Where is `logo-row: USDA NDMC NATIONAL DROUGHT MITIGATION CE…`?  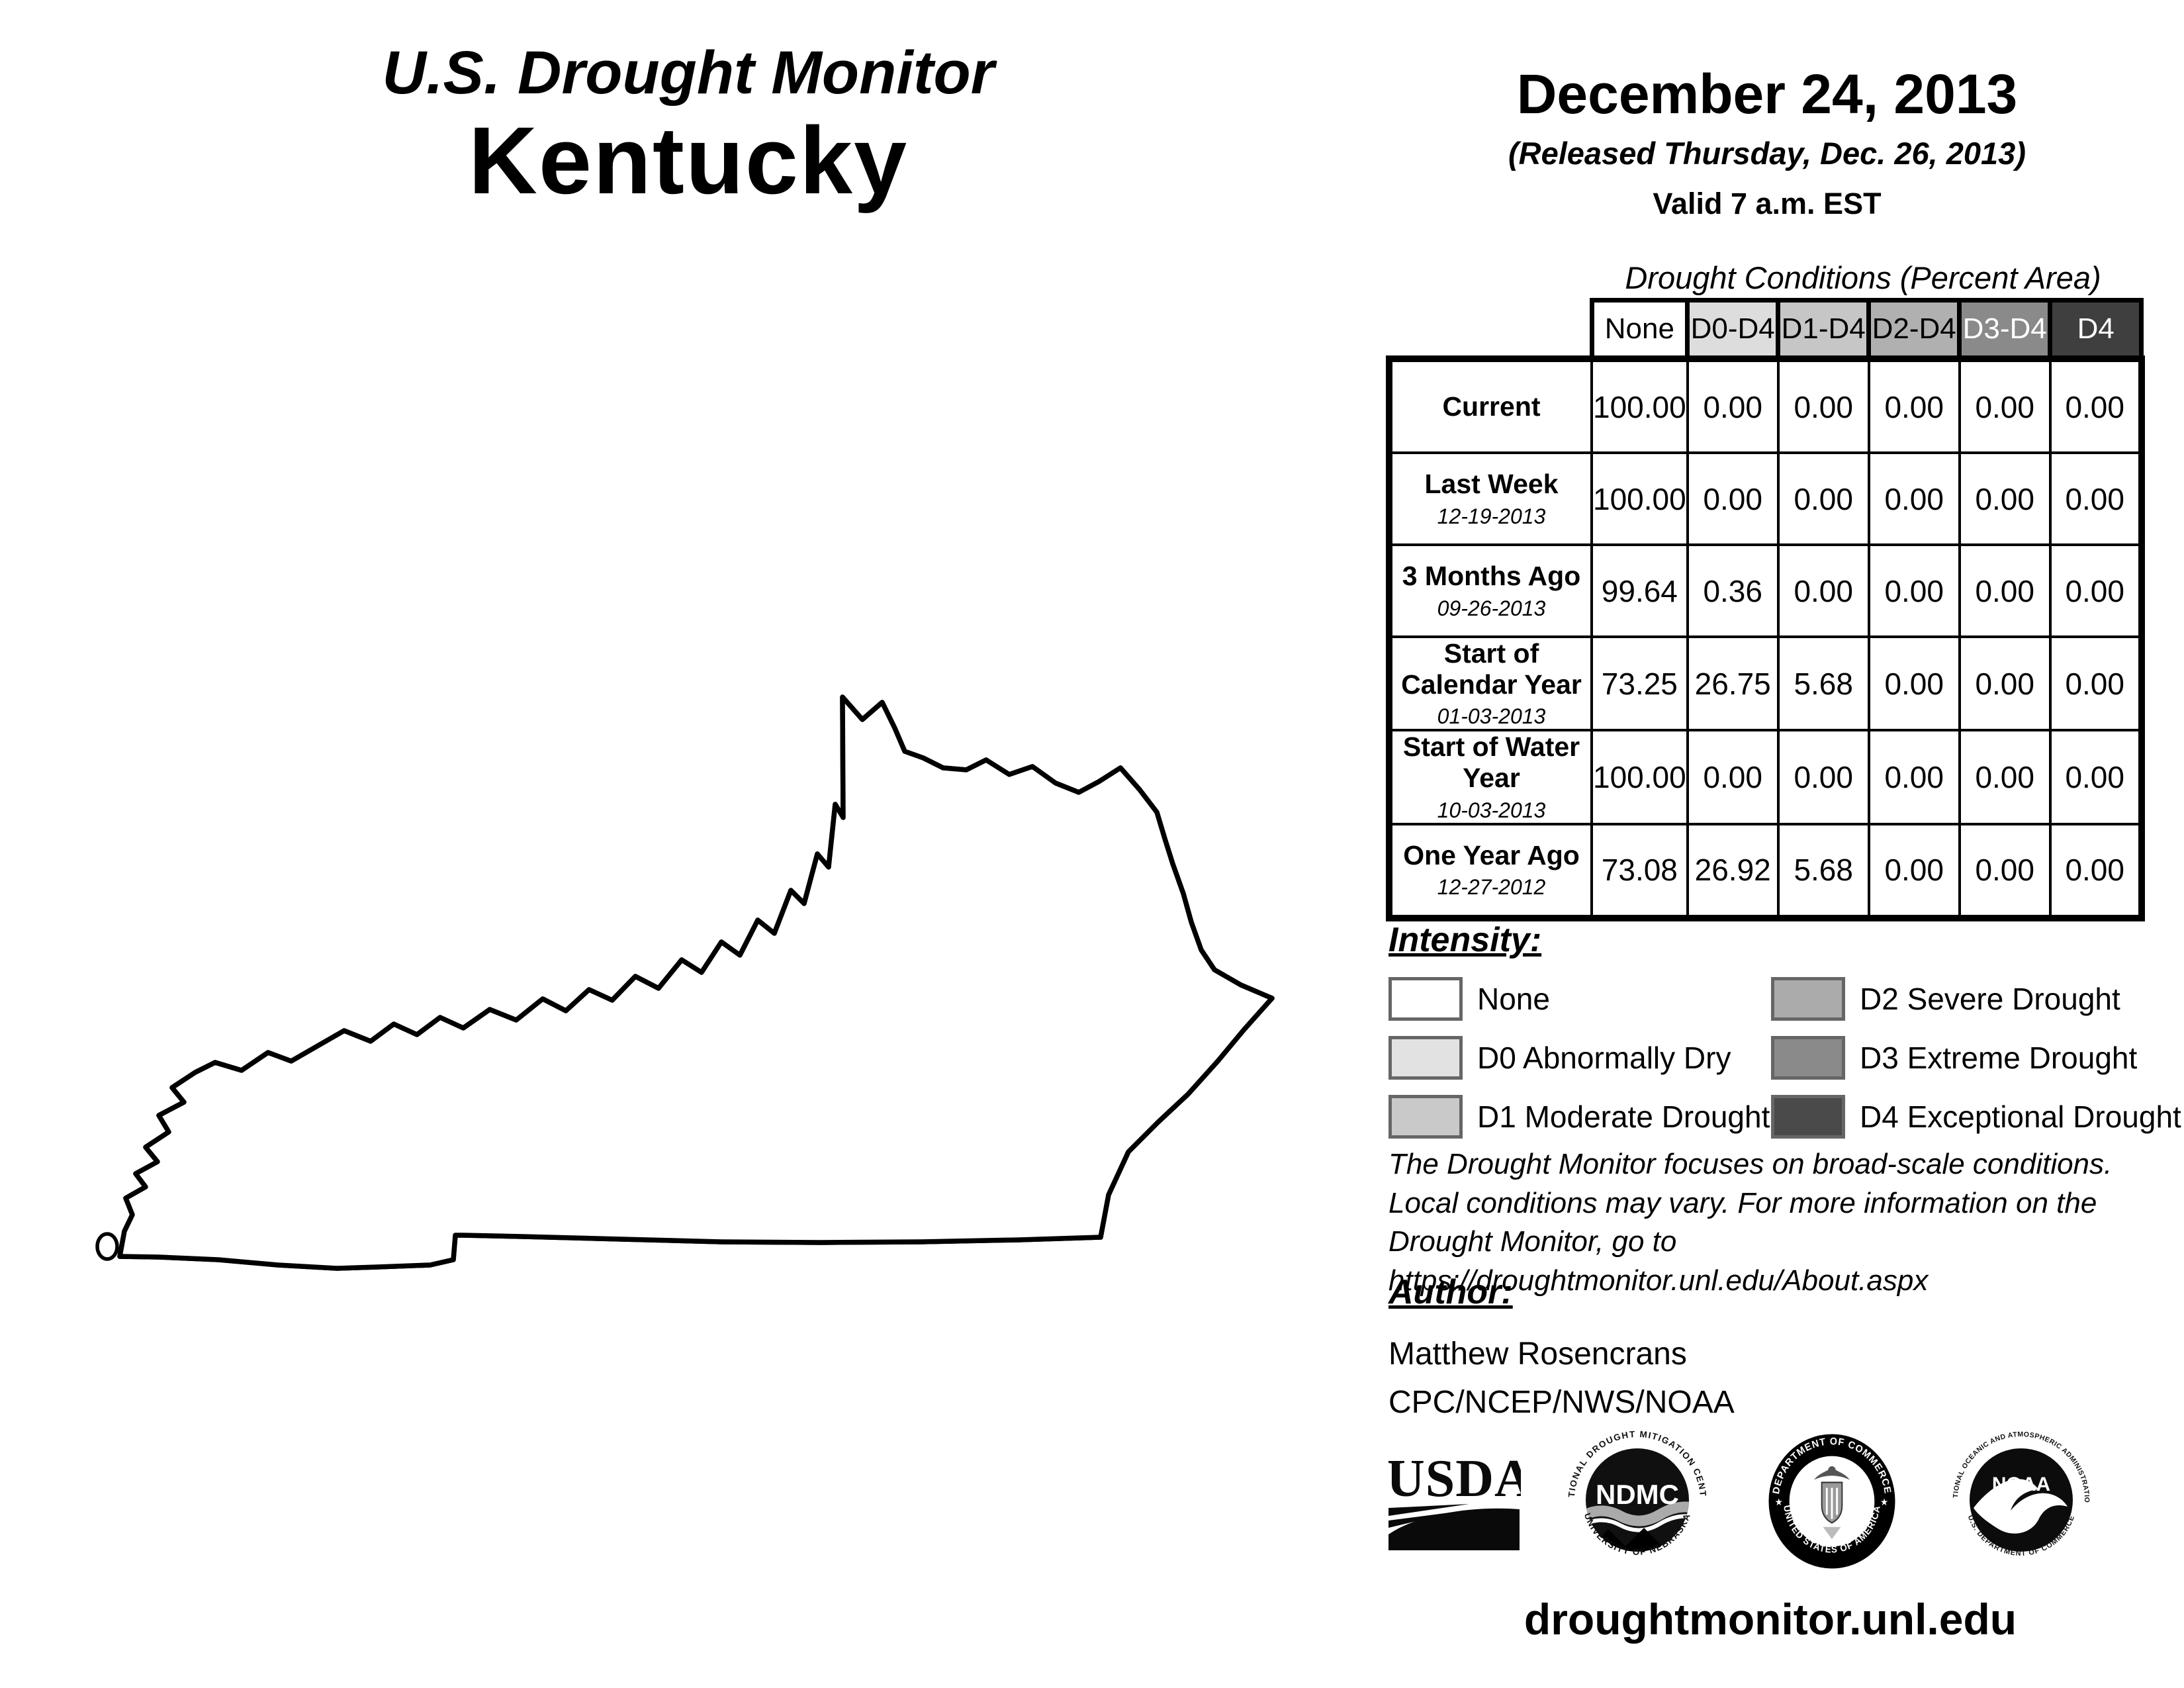
logo-row: USDA NDMC NATIONAL DROUGHT MITIGATION CE… is located at coordinates (1770, 1501).